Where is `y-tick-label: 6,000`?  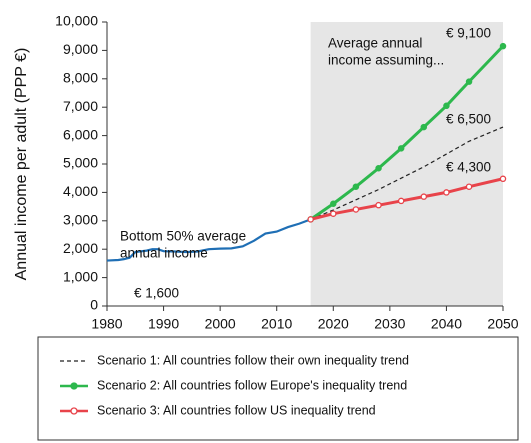
y-tick-label: 6,000 is located at coordinates (80, 134).